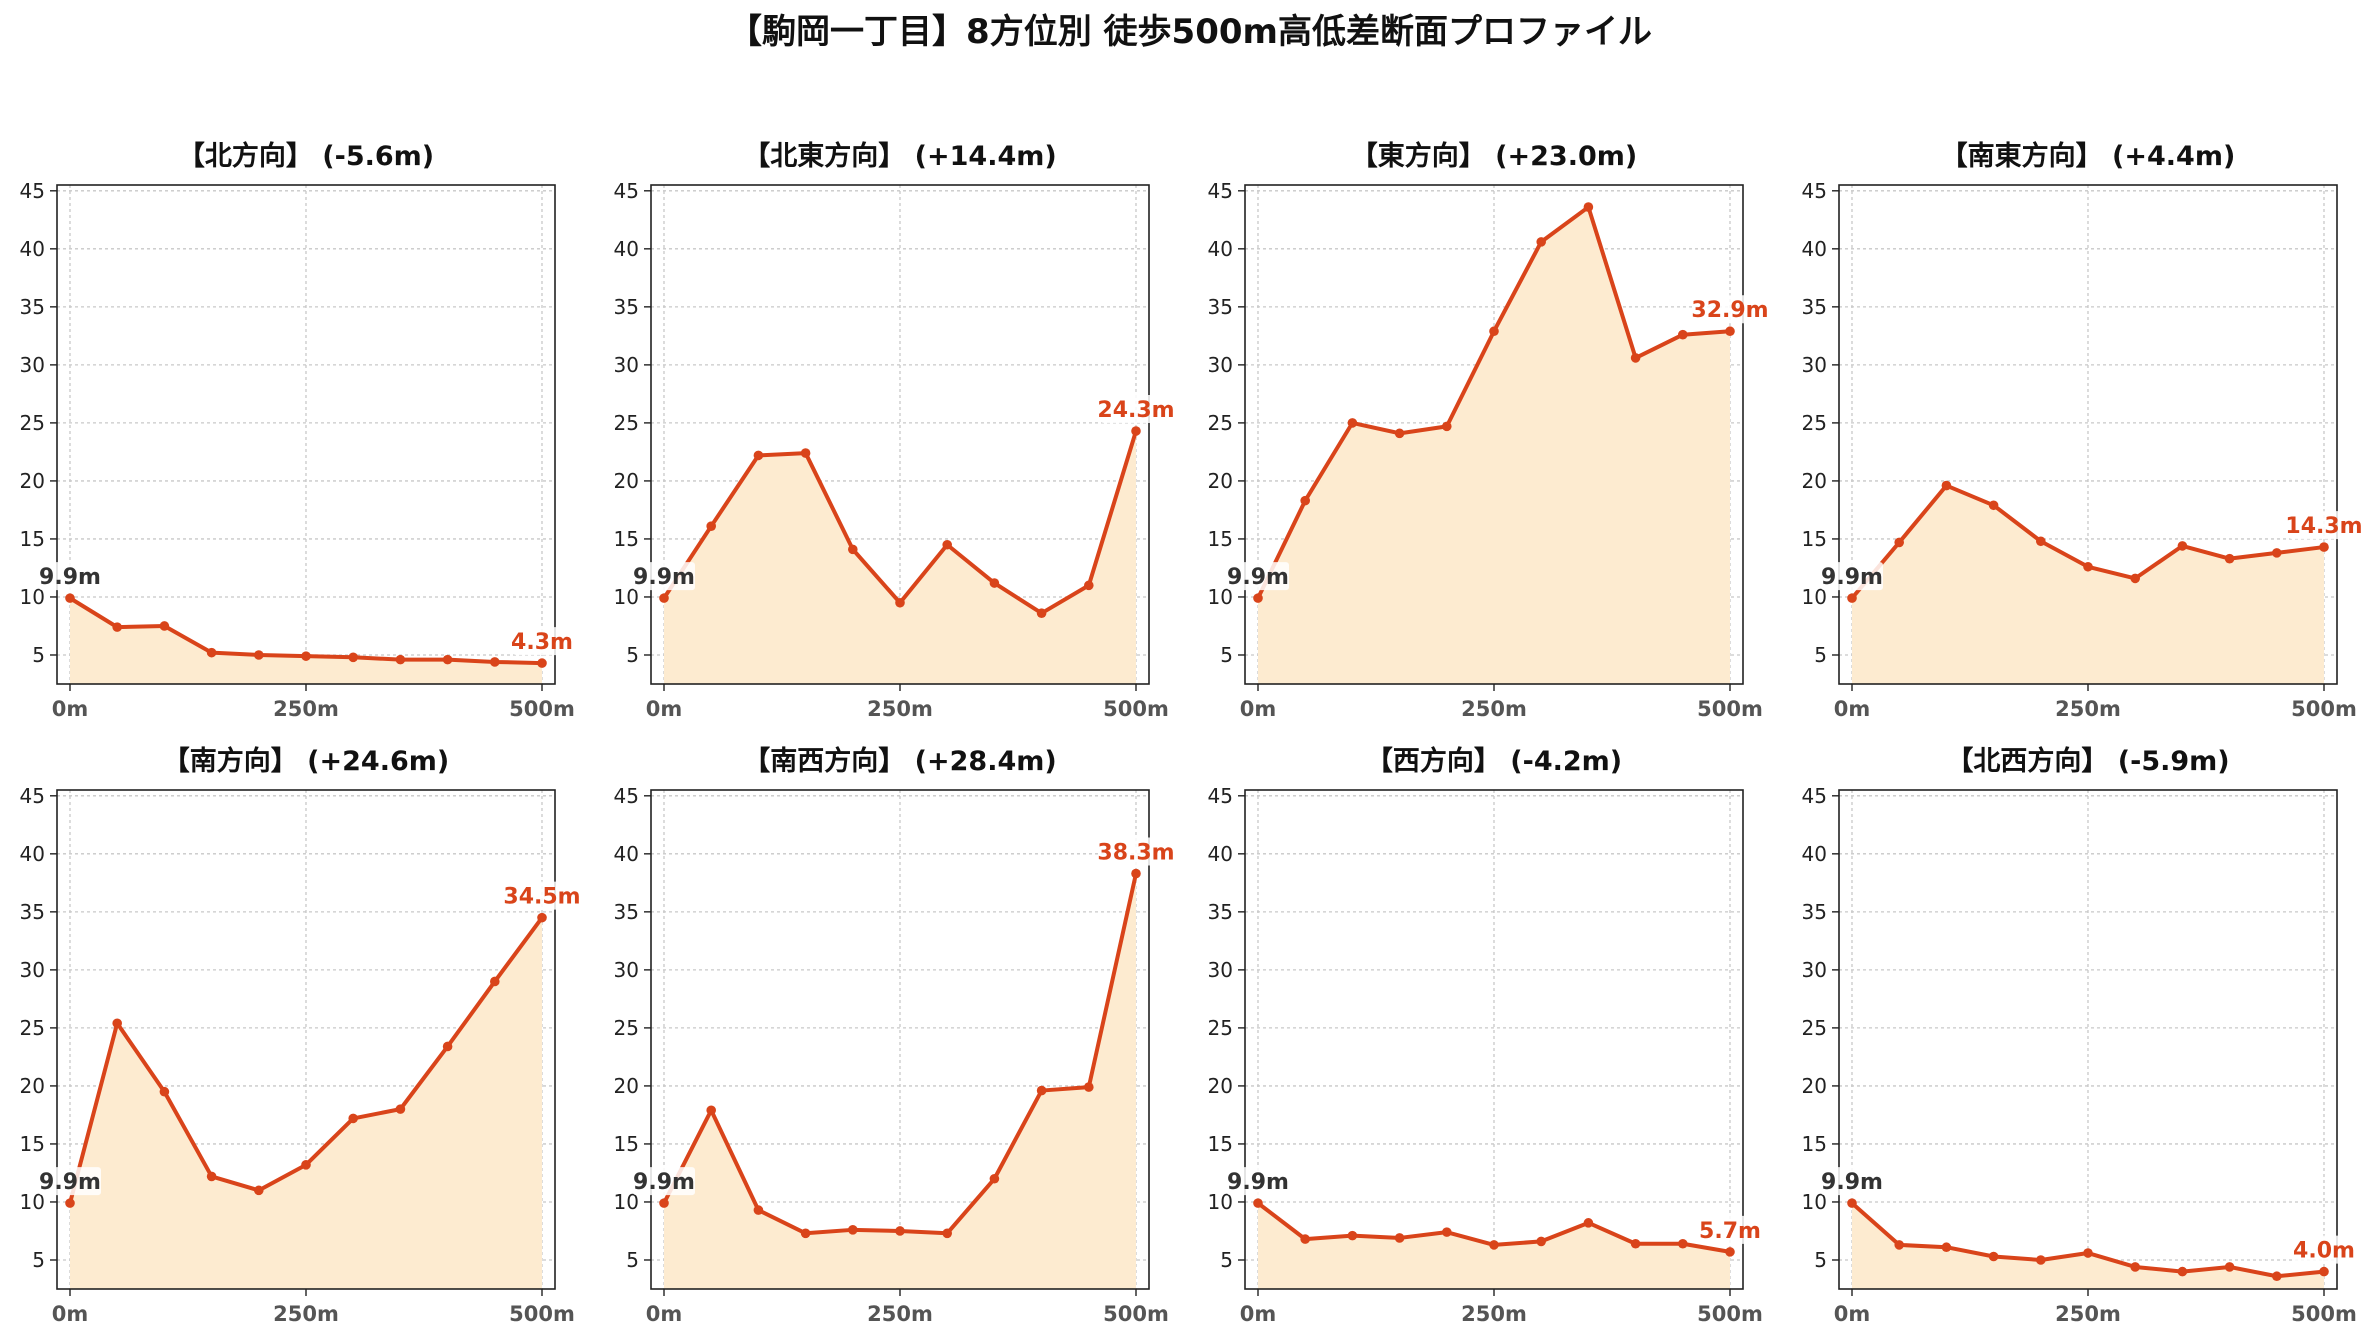  What do you see at coordinates (899, 761) in the screenshot?
I see `panel-title: 【南西方向】 (+28.4m)` at bounding box center [899, 761].